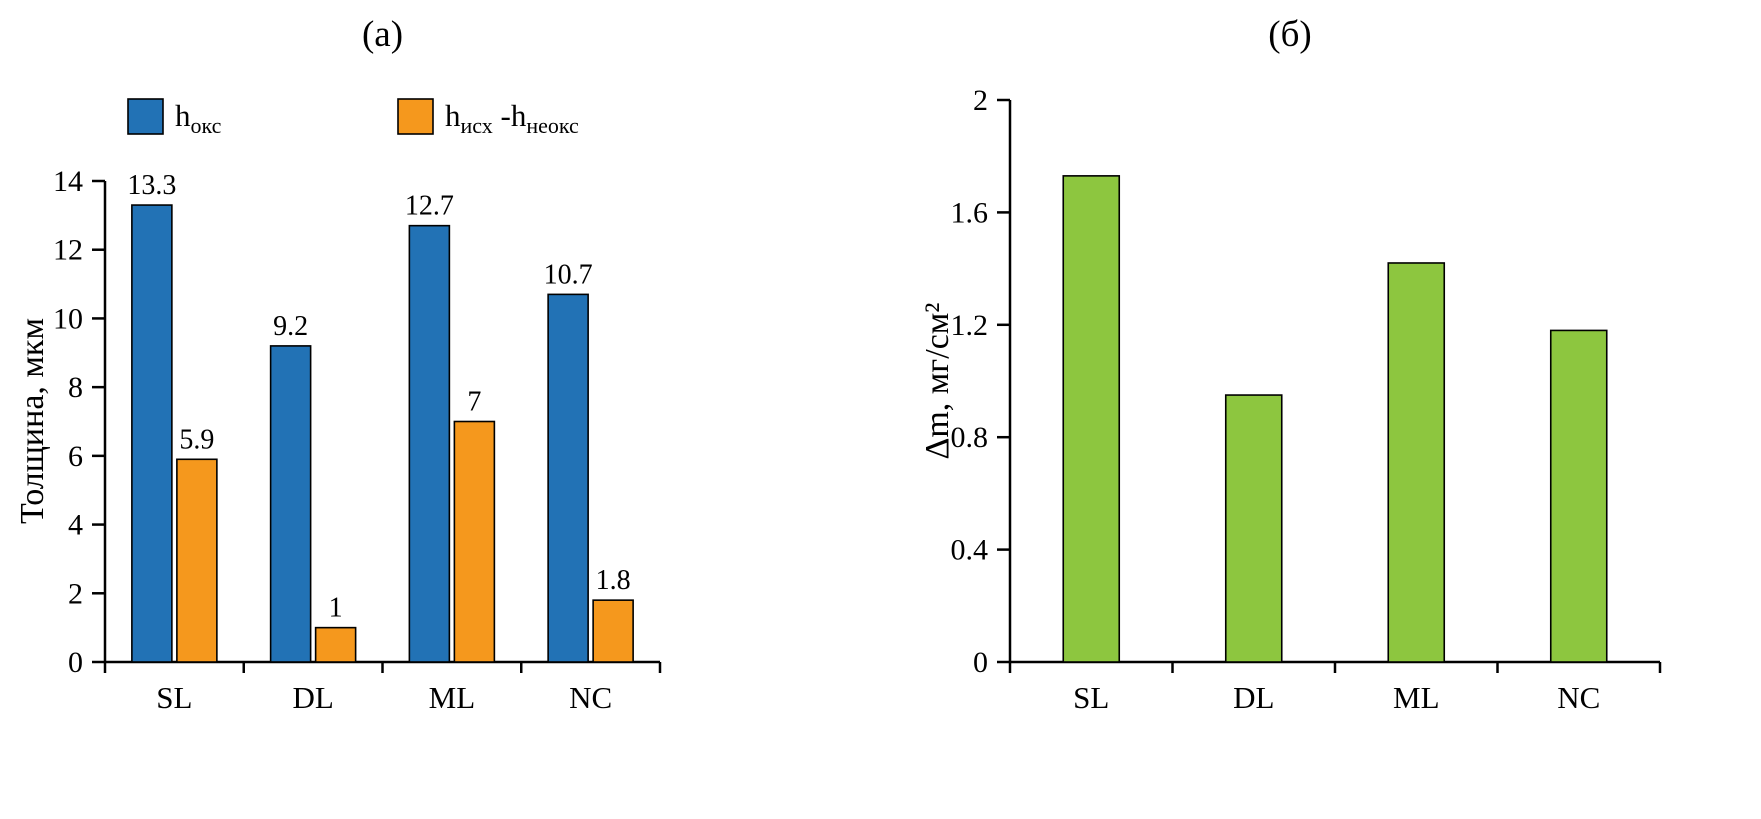 This screenshot has height=819, width=1761. What do you see at coordinates (336, 608) in the screenshot?
I see `bar-value-label: 1` at bounding box center [336, 608].